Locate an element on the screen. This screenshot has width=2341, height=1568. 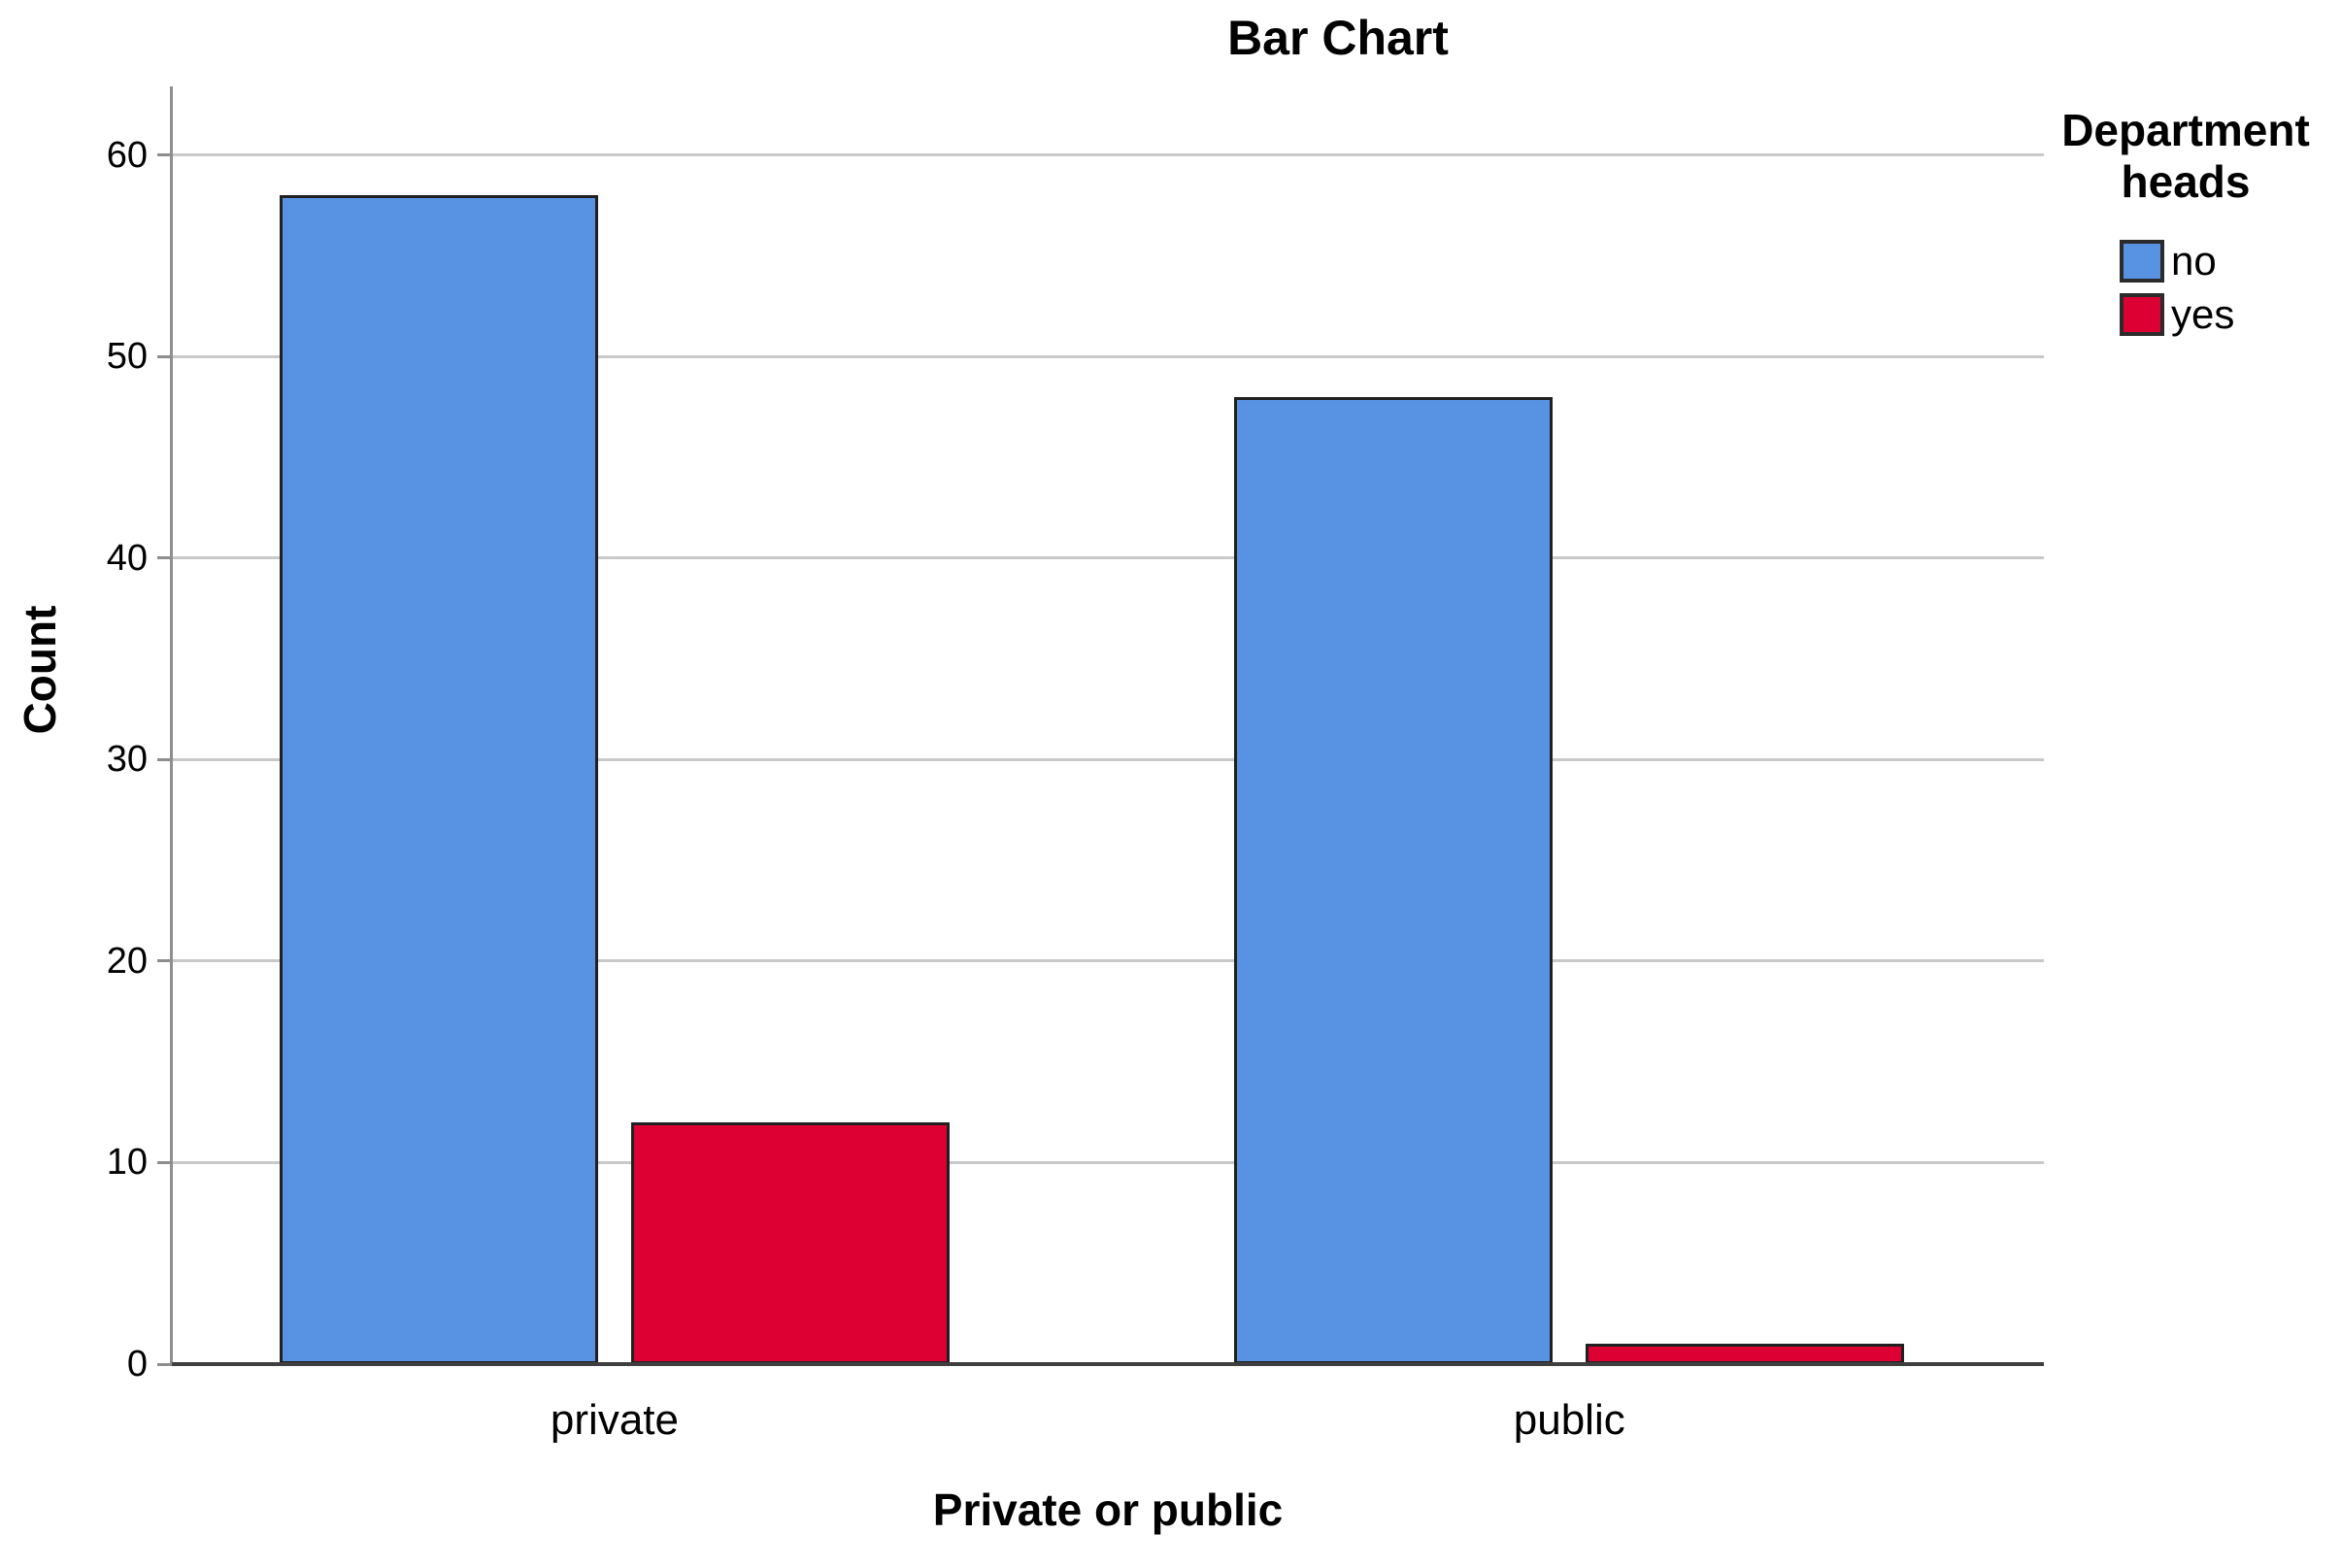
legend: no yes is located at coordinates (2177, 293).